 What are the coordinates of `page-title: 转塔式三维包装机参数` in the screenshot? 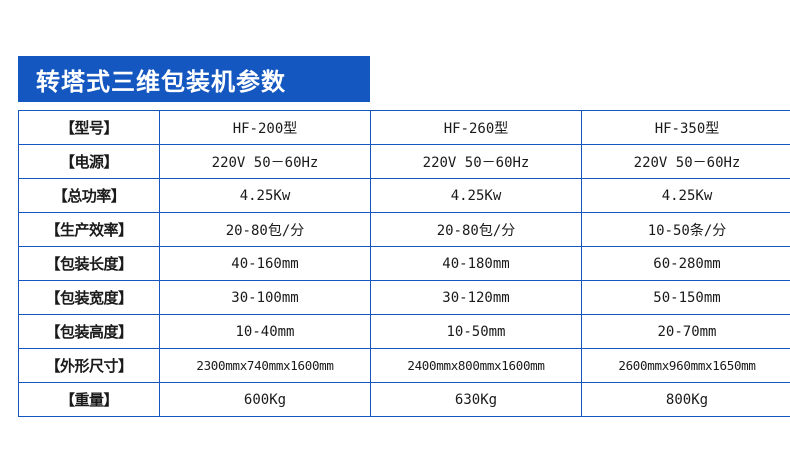 It's located at (161, 81).